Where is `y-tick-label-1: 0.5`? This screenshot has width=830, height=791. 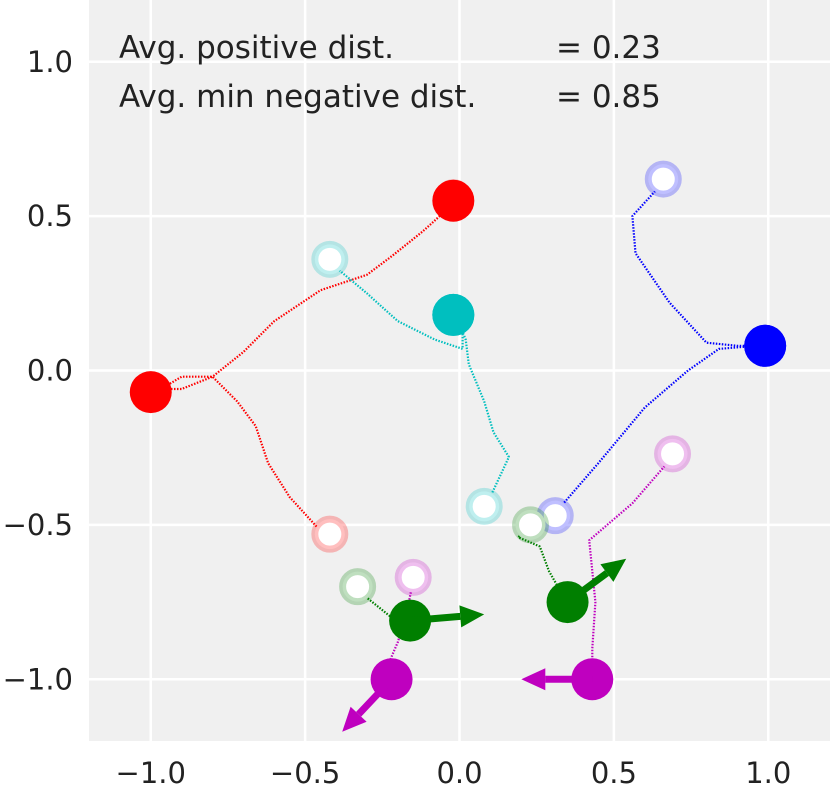 y-tick-label-1: 0.5 is located at coordinates (50, 216).